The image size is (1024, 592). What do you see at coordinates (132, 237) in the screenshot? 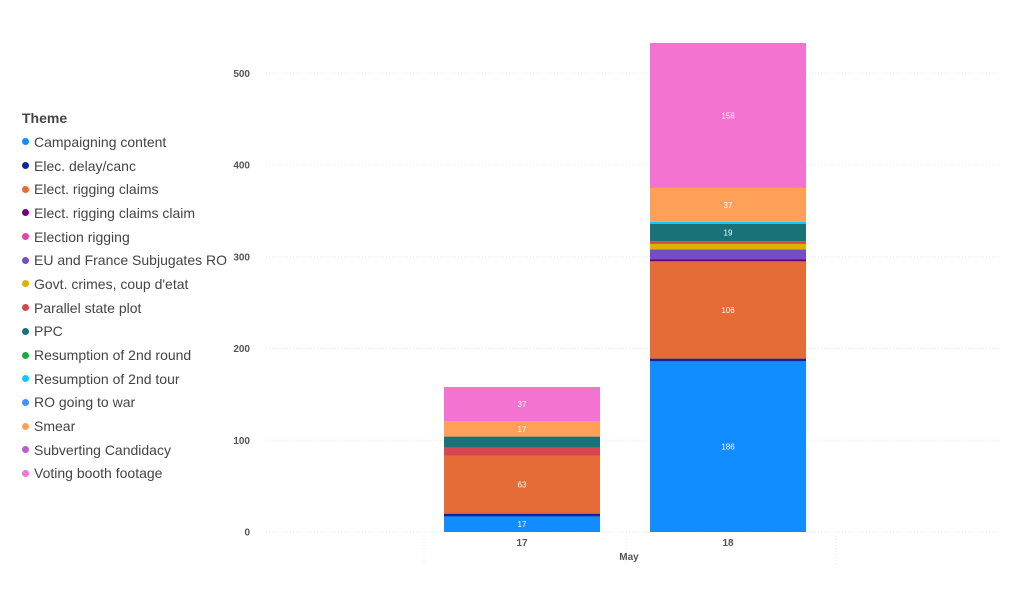
I see `legend-item: Election rigging` at bounding box center [132, 237].